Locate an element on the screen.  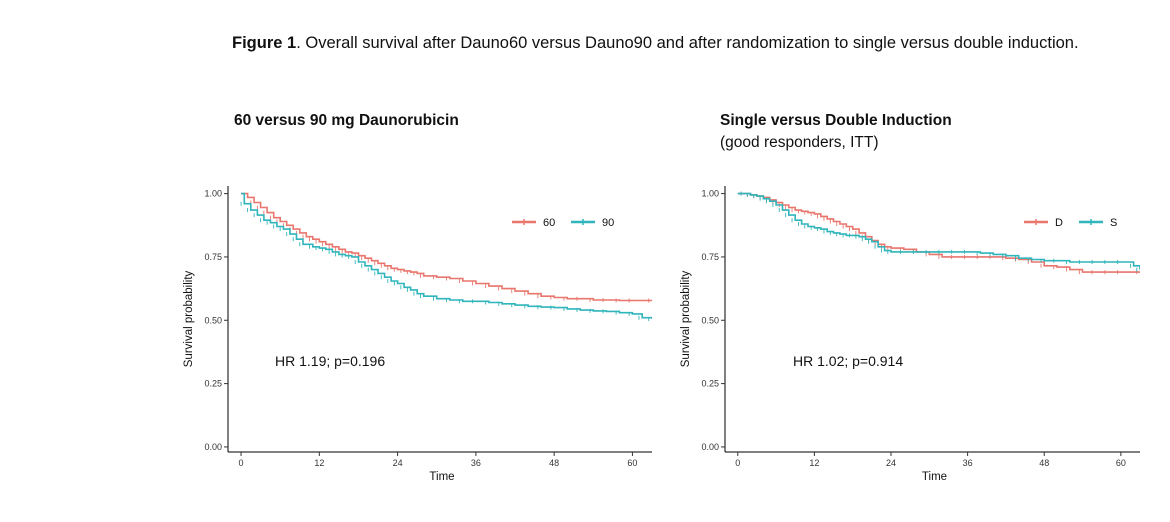
figure-caption-label: Figure 1 is located at coordinates (264, 43).